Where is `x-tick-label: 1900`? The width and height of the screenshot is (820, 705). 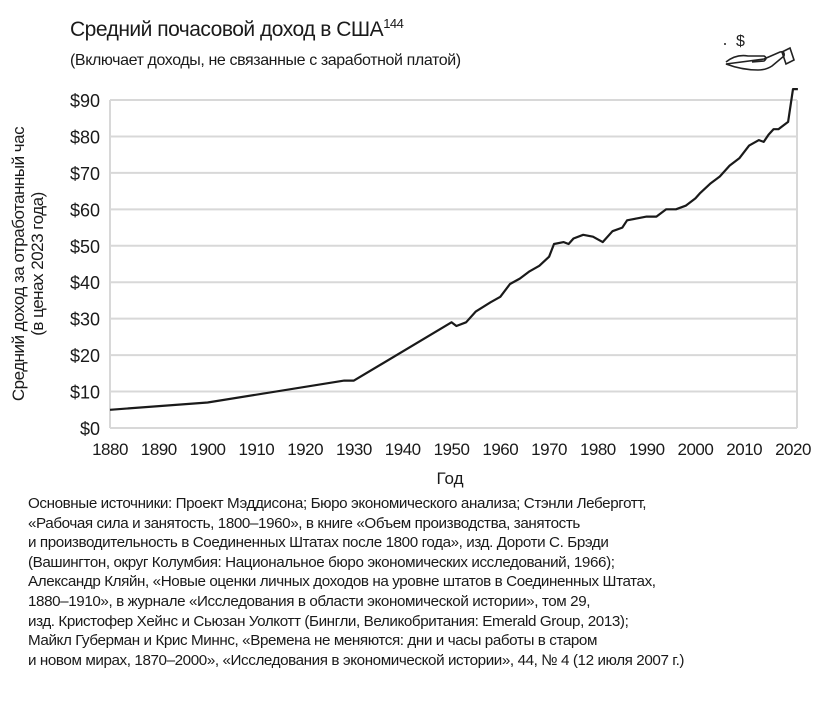 x-tick-label: 1900 is located at coordinates (208, 449).